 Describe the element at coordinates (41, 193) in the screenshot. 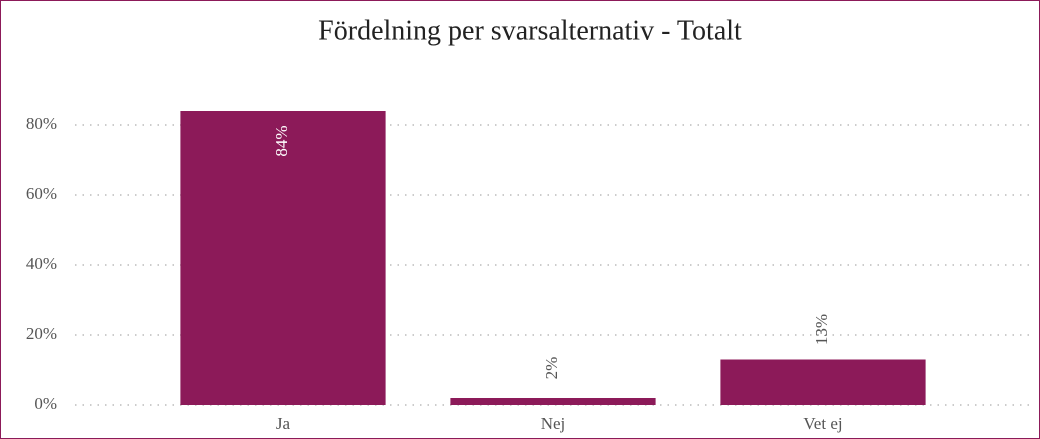

I see `y-tick-label: 60%` at that location.